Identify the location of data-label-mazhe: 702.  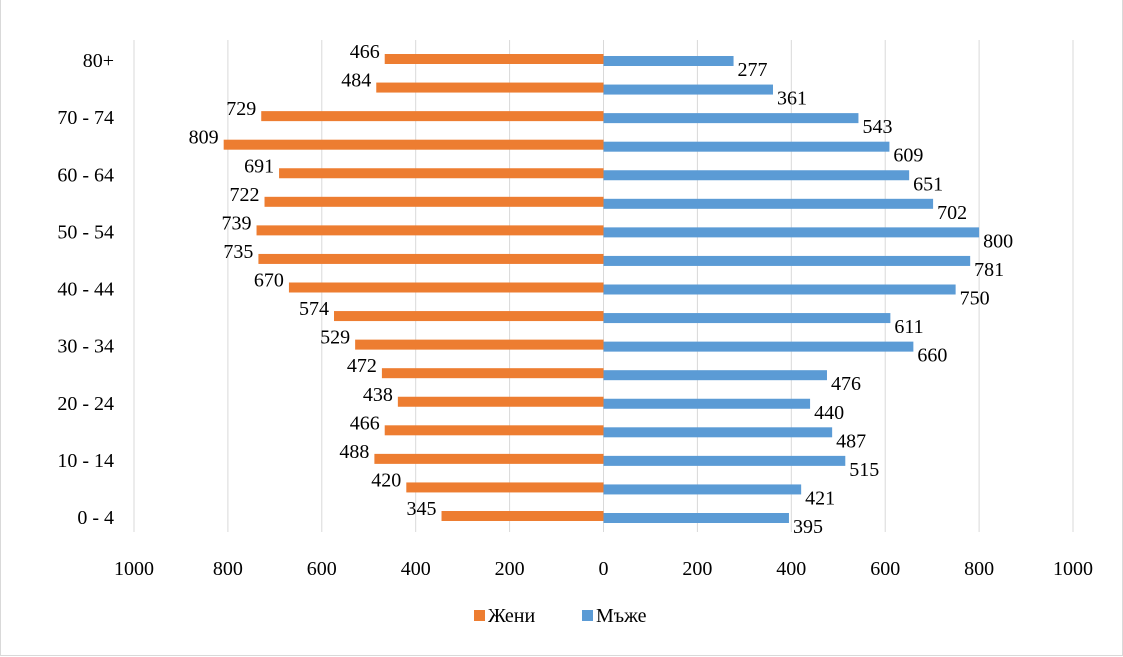
(952, 213).